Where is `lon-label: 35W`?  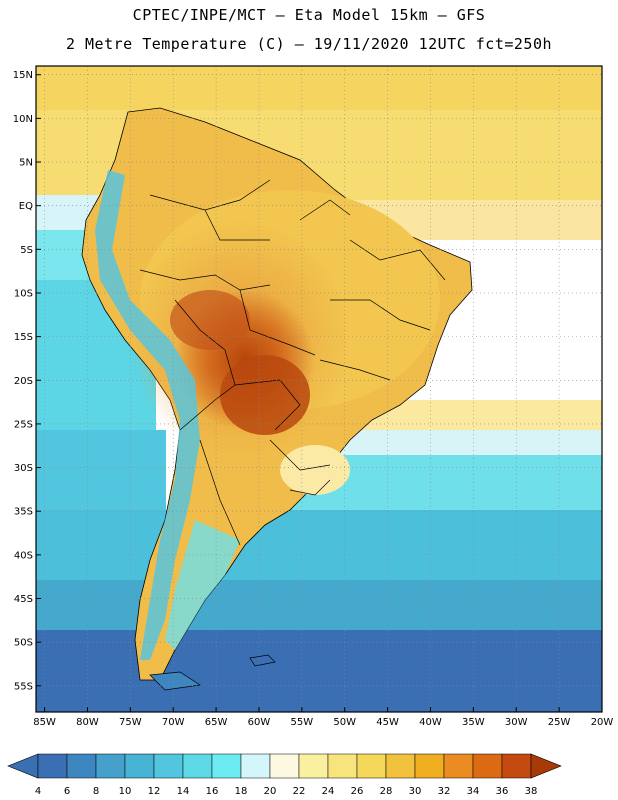
lon-label: 35W is located at coordinates (473, 722).